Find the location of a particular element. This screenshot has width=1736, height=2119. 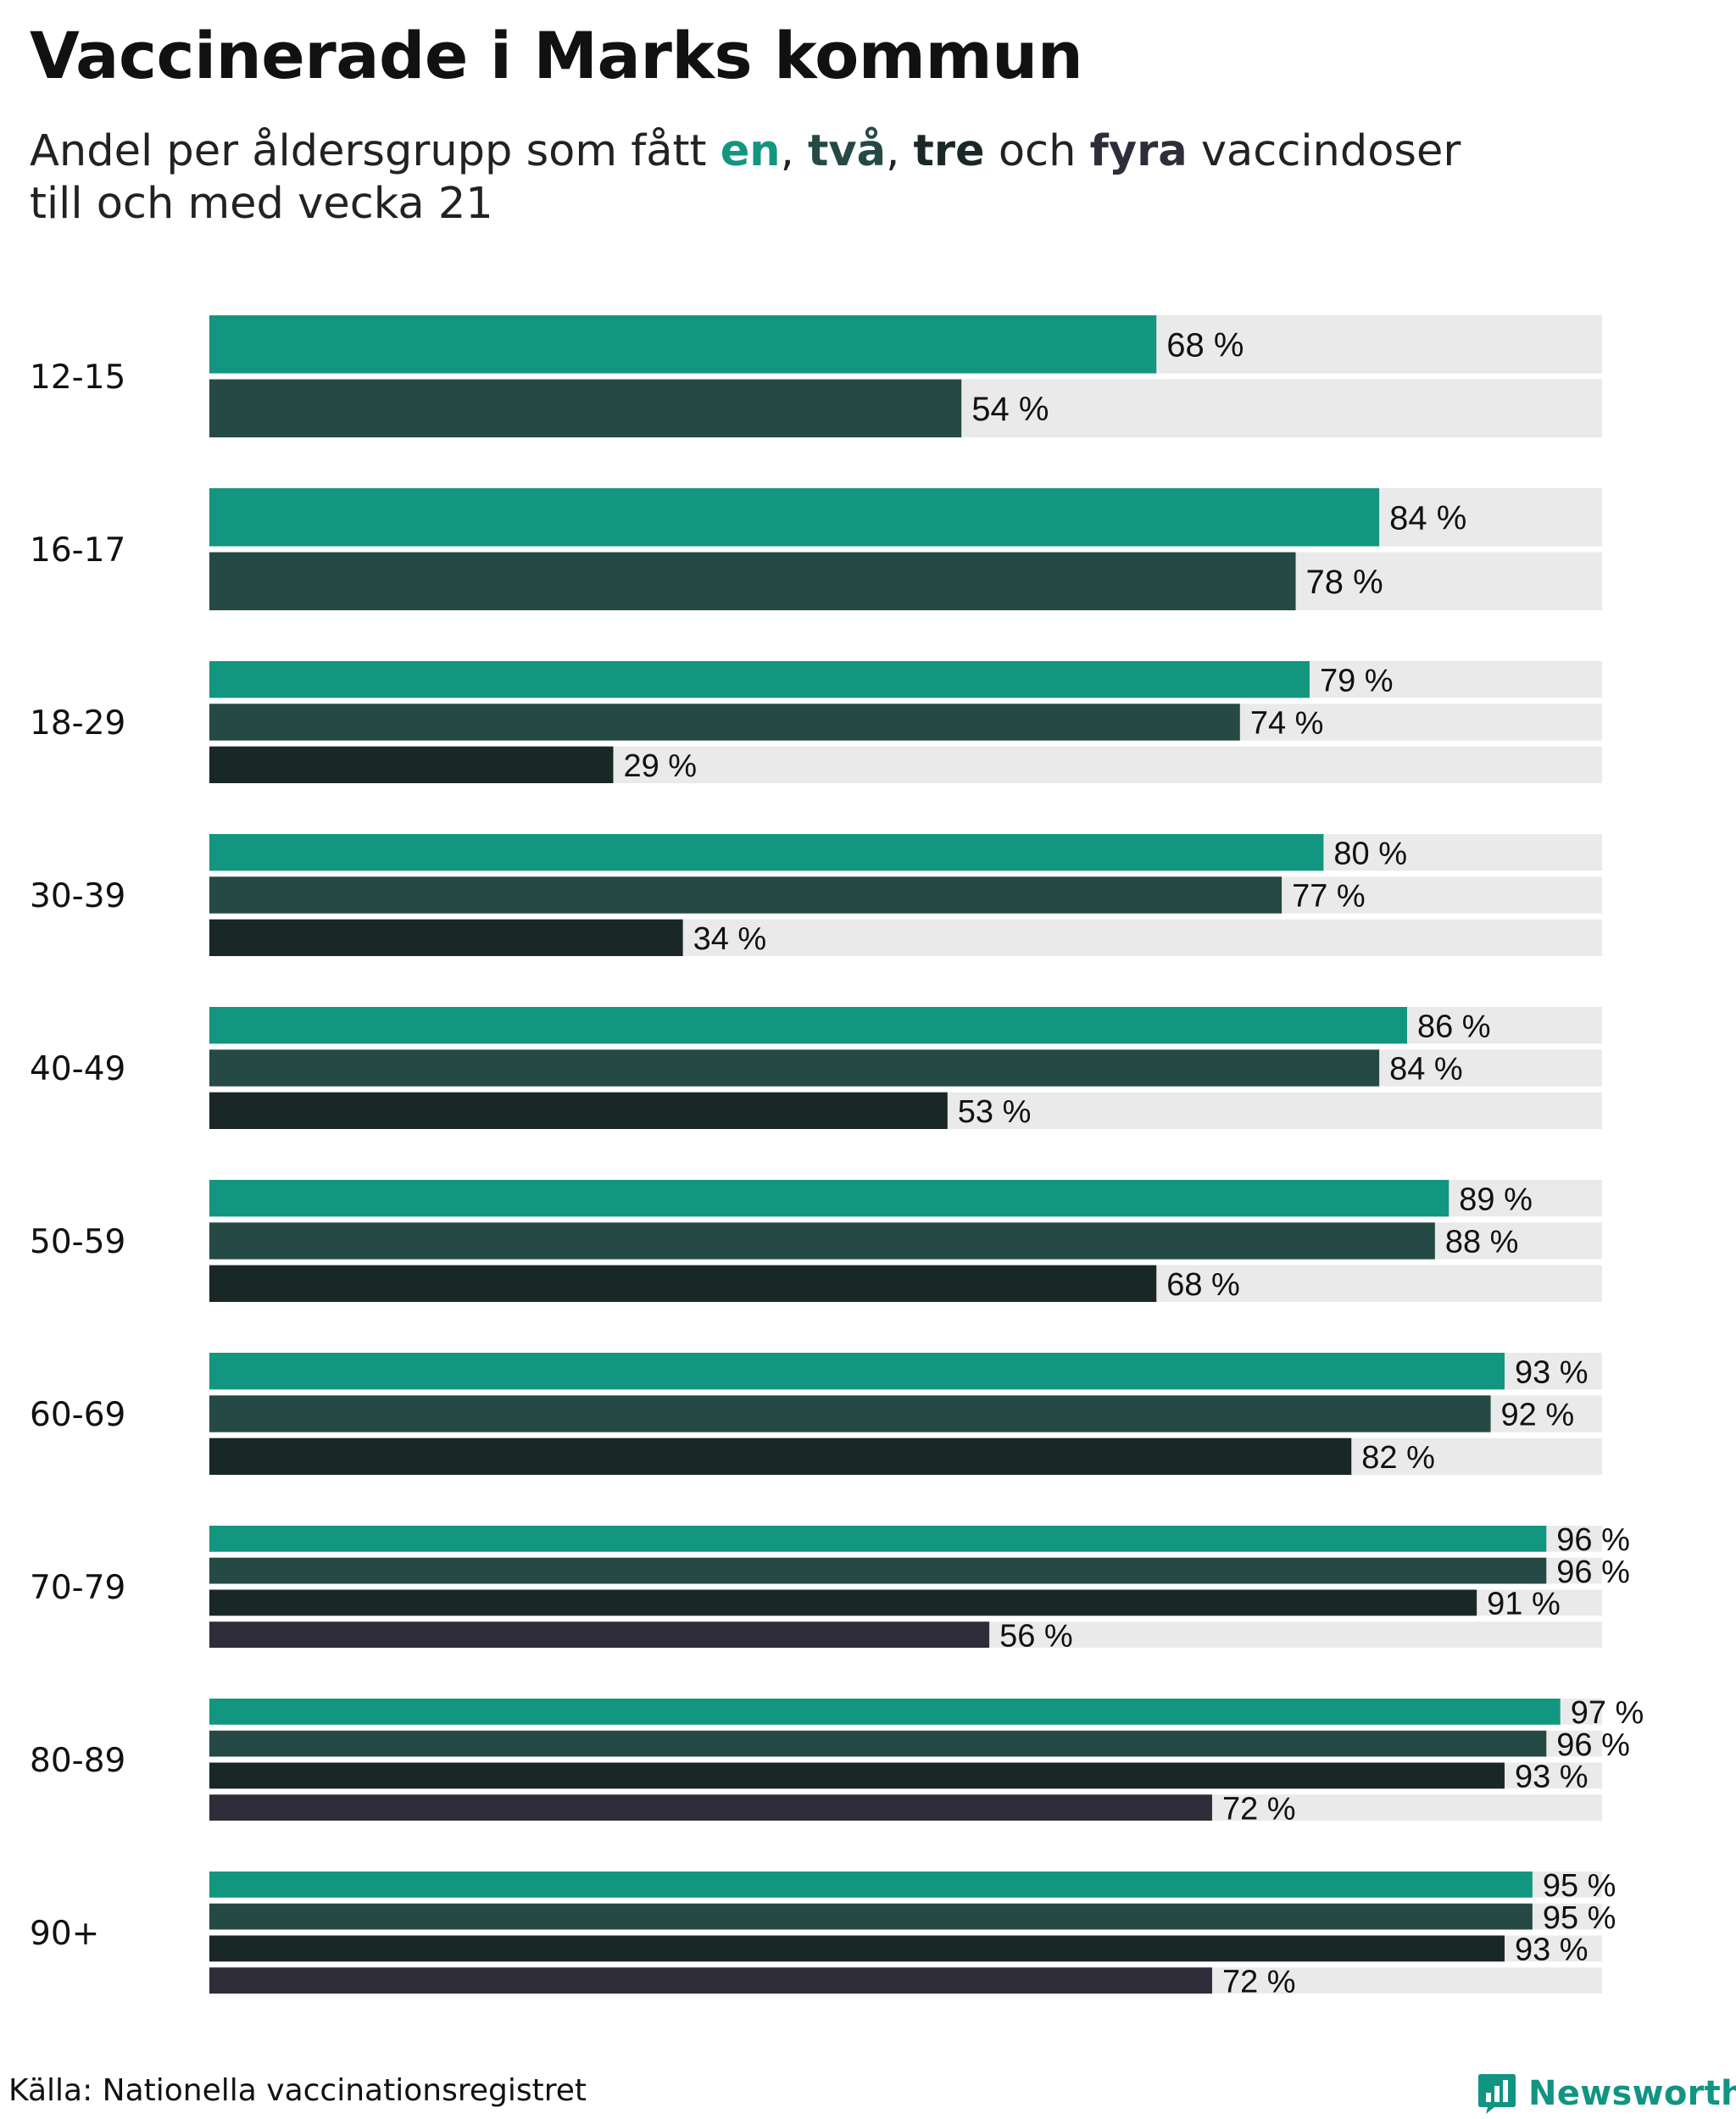

brand-name: Newsworthy is located at coordinates (1632, 2093).